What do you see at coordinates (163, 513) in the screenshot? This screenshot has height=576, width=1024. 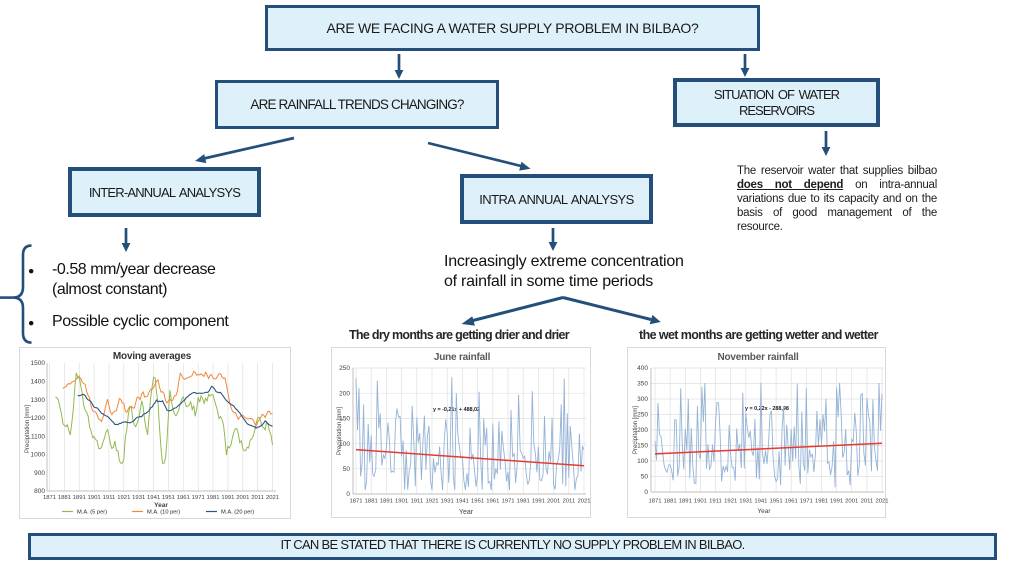 I see `svg-text: M.A. (10 per)` at bounding box center [163, 513].